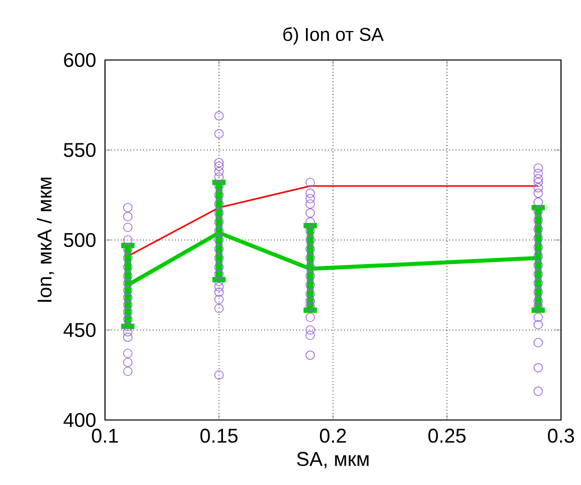 The image size is (581, 485). I want to click on y-axis-title: Ion, мкА / мкм, so click(45, 240).